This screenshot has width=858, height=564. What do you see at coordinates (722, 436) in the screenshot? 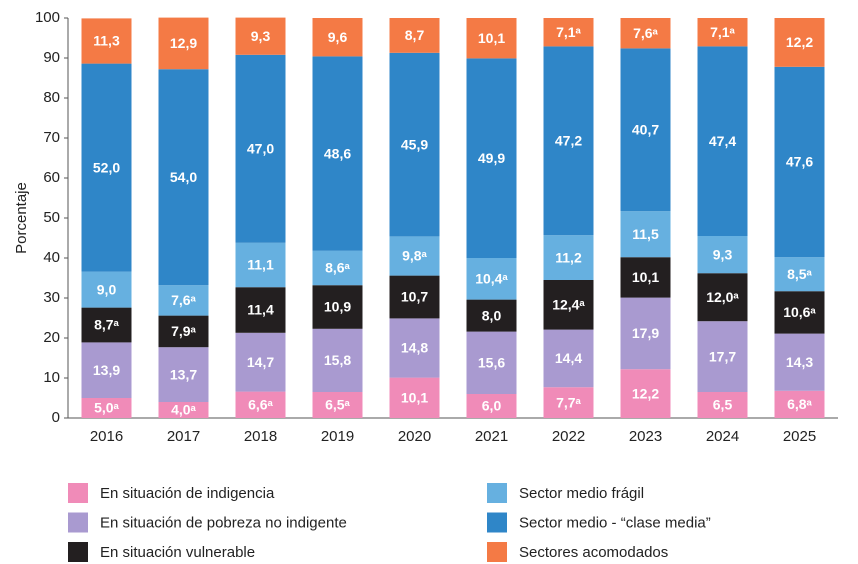
I see `x-tick-label: 2024` at bounding box center [722, 436].